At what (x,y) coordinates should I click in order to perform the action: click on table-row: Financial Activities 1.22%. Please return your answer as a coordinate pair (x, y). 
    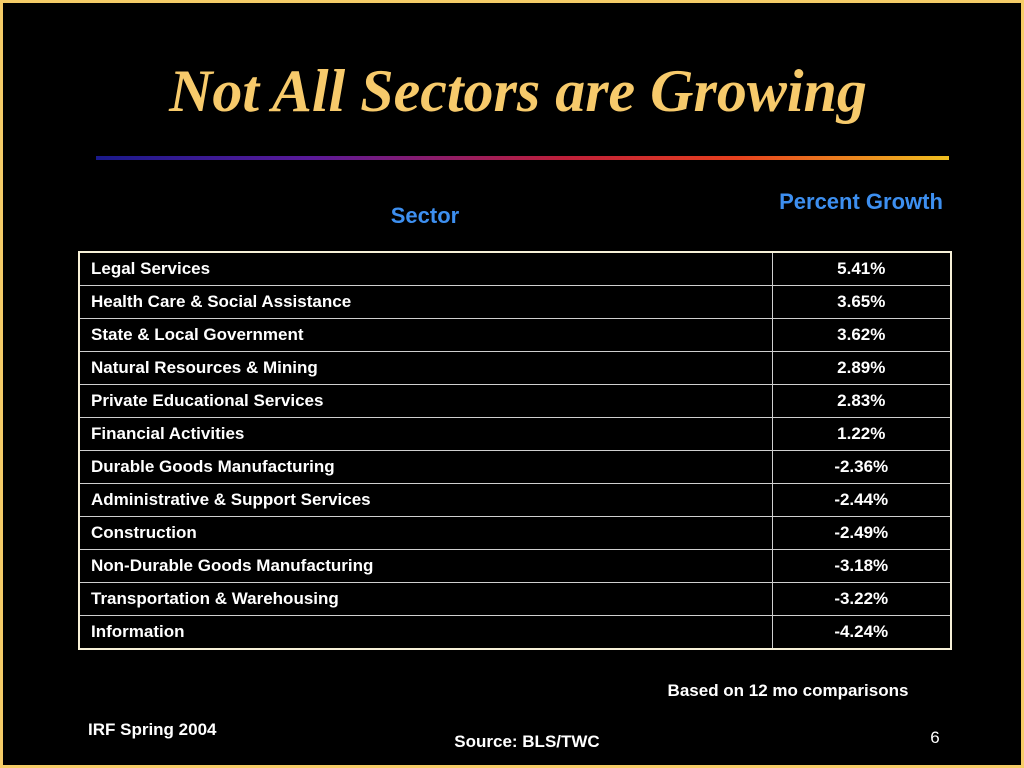
    Looking at the image, I should click on (515, 434).